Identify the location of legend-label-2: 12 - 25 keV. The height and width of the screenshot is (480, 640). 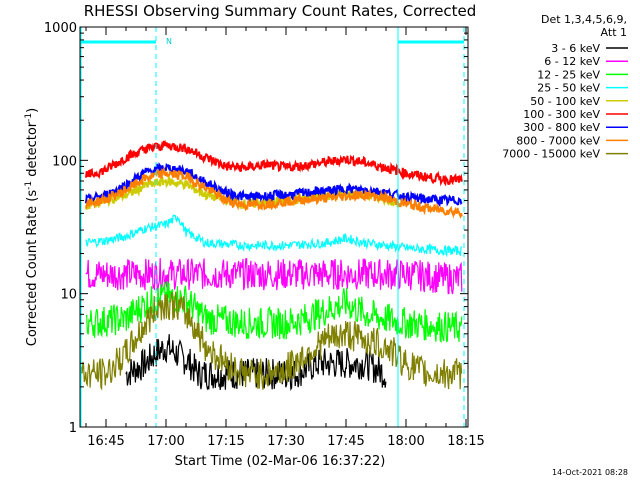
(568, 74).